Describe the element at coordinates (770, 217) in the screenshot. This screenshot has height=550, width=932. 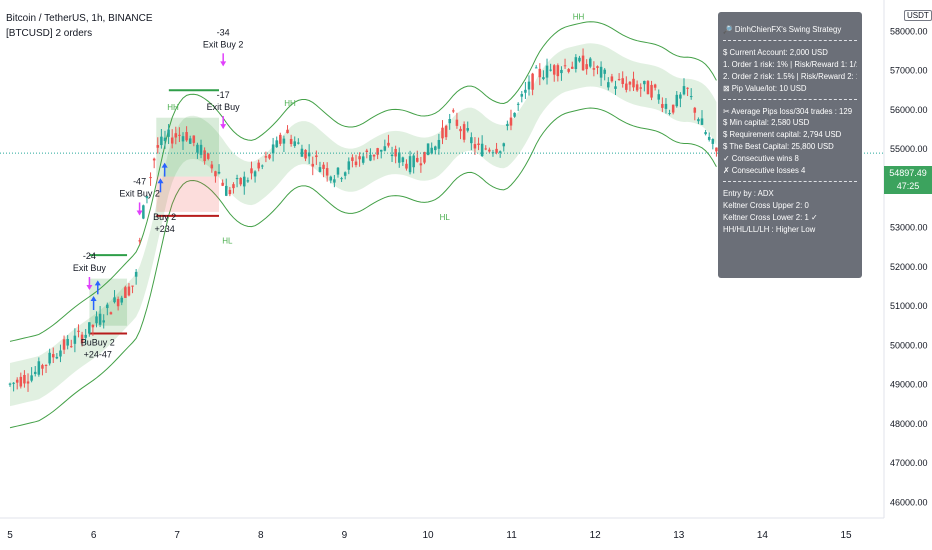
I see `panel-line: Keltner Cross Lower 2: 1 ✓` at that location.